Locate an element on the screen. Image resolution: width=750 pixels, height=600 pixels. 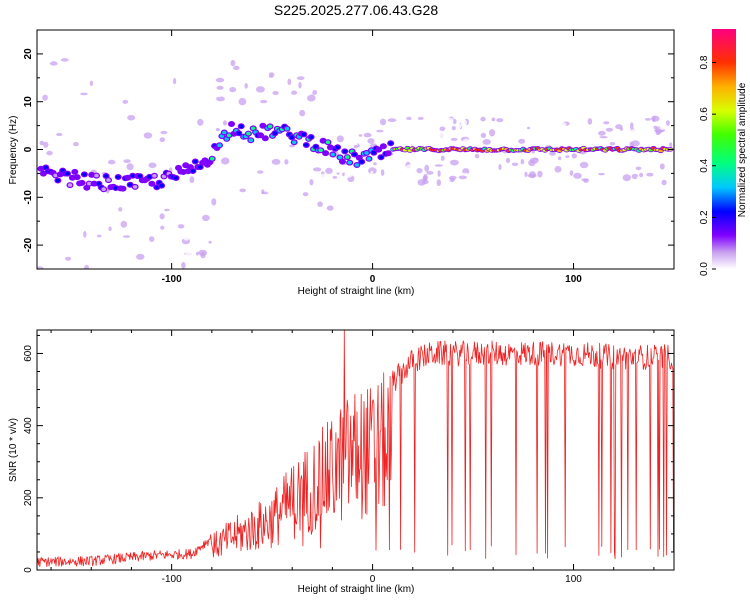
colorbar-tick-label: 0.4 is located at coordinates (704, 165).